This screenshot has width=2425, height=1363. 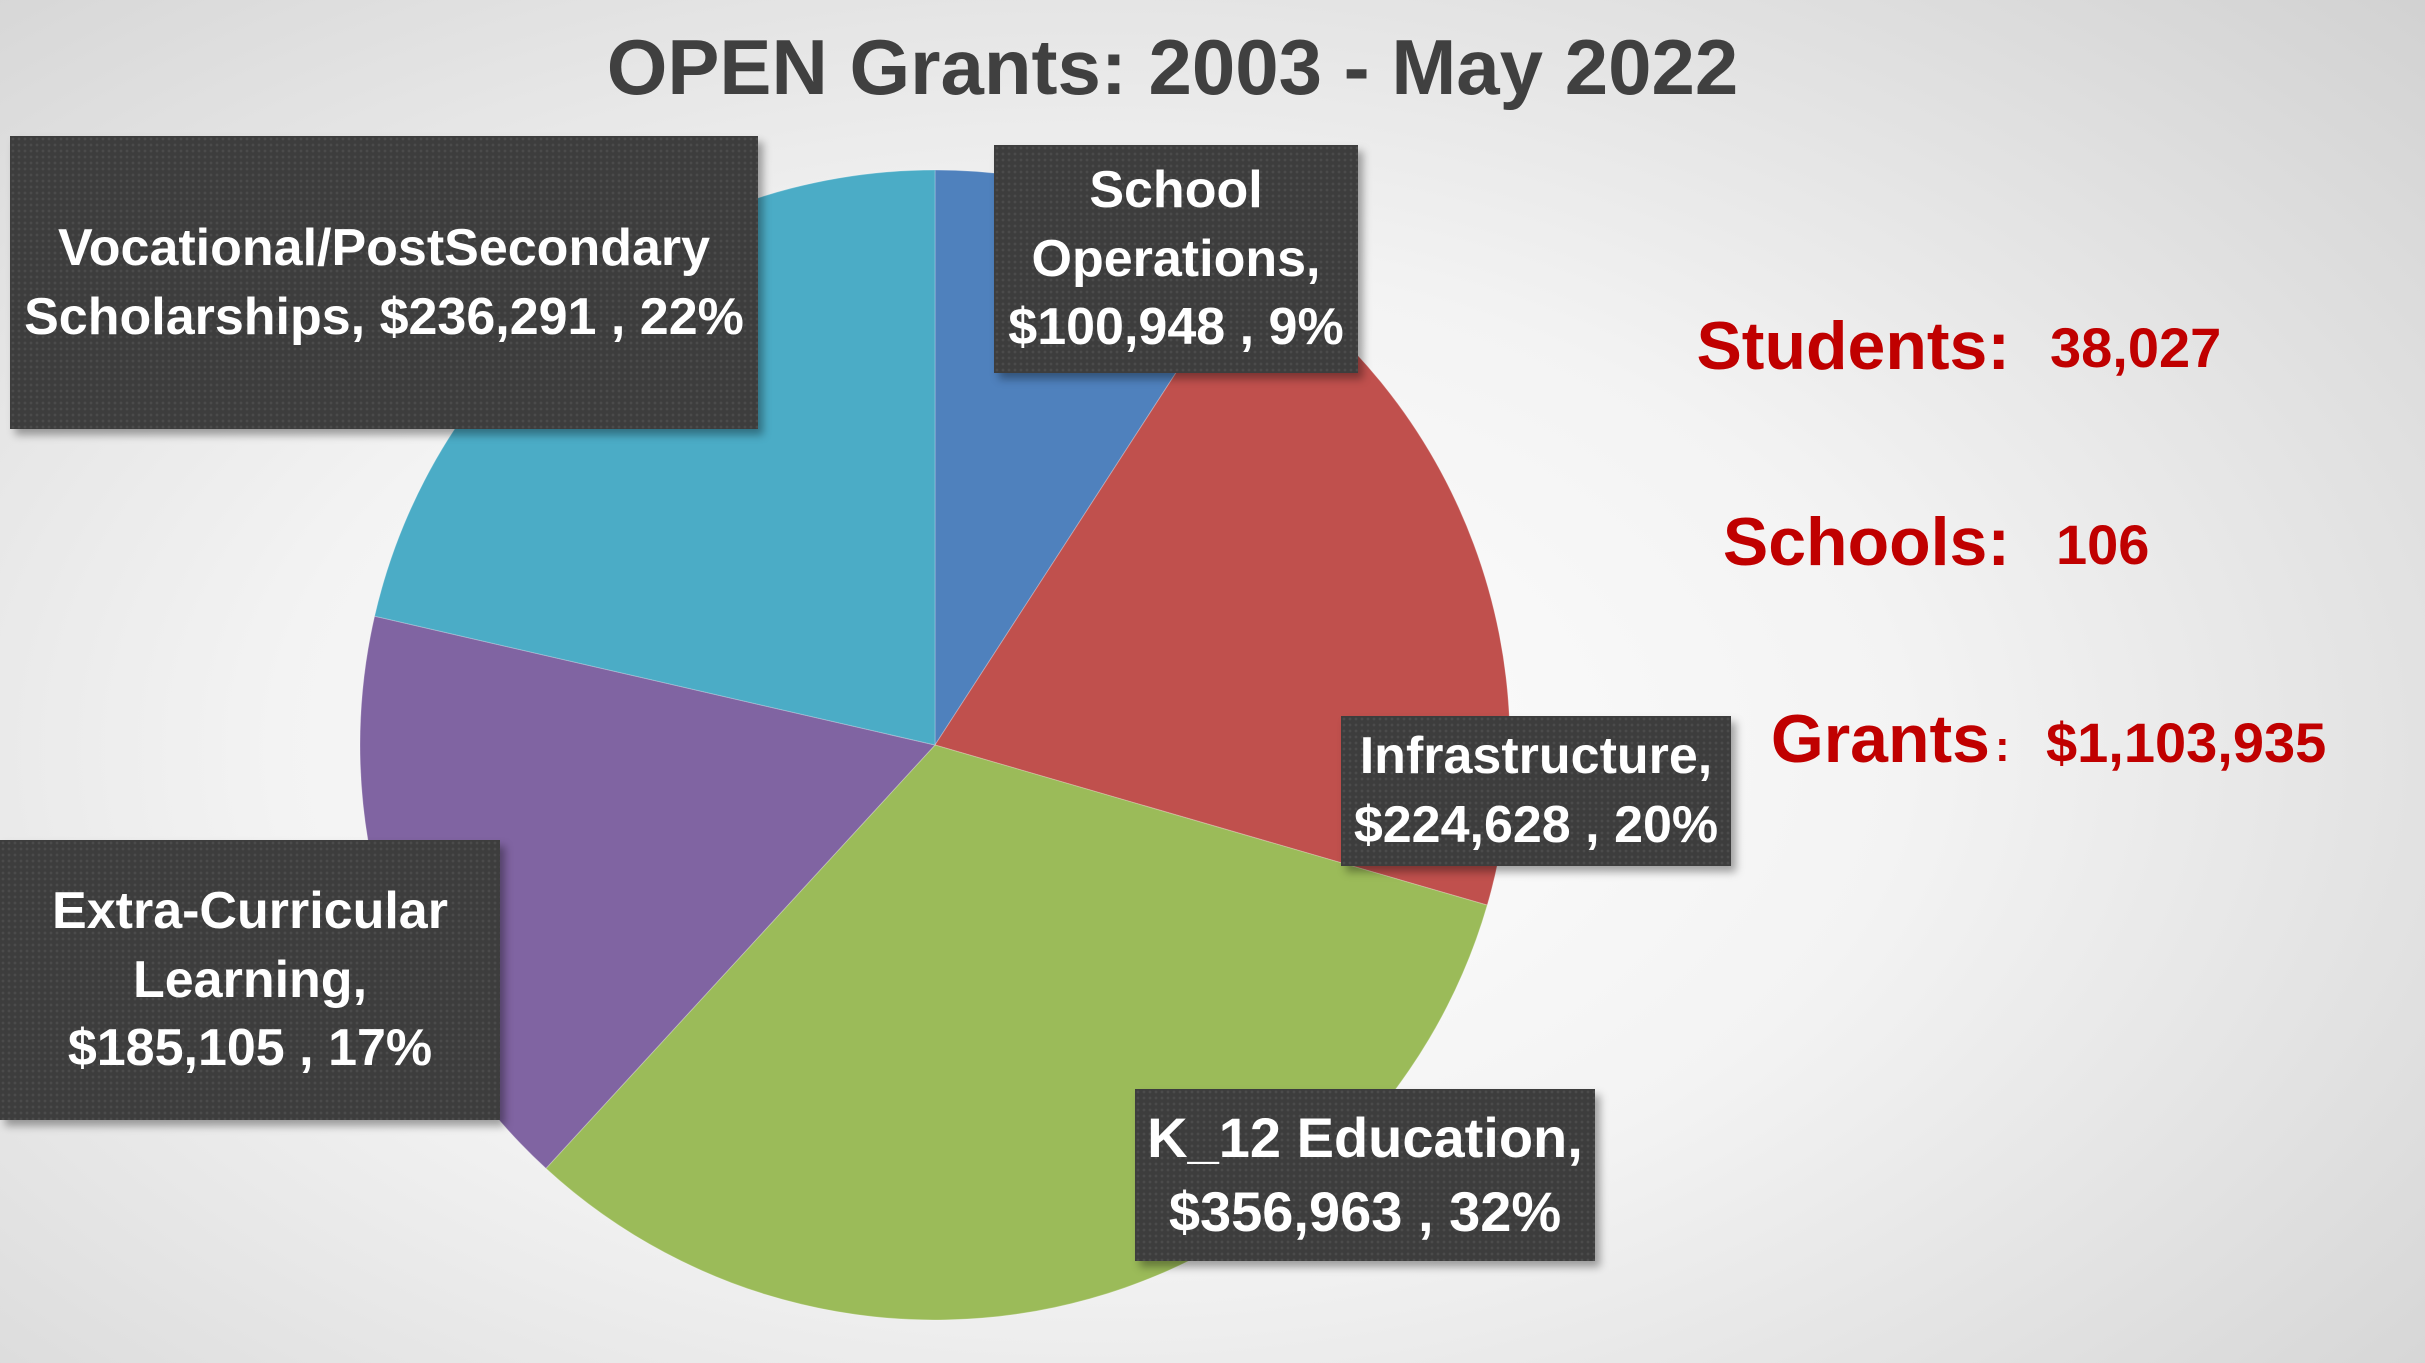 I want to click on label-line: $100,948 , 9%, so click(x=1176, y=327).